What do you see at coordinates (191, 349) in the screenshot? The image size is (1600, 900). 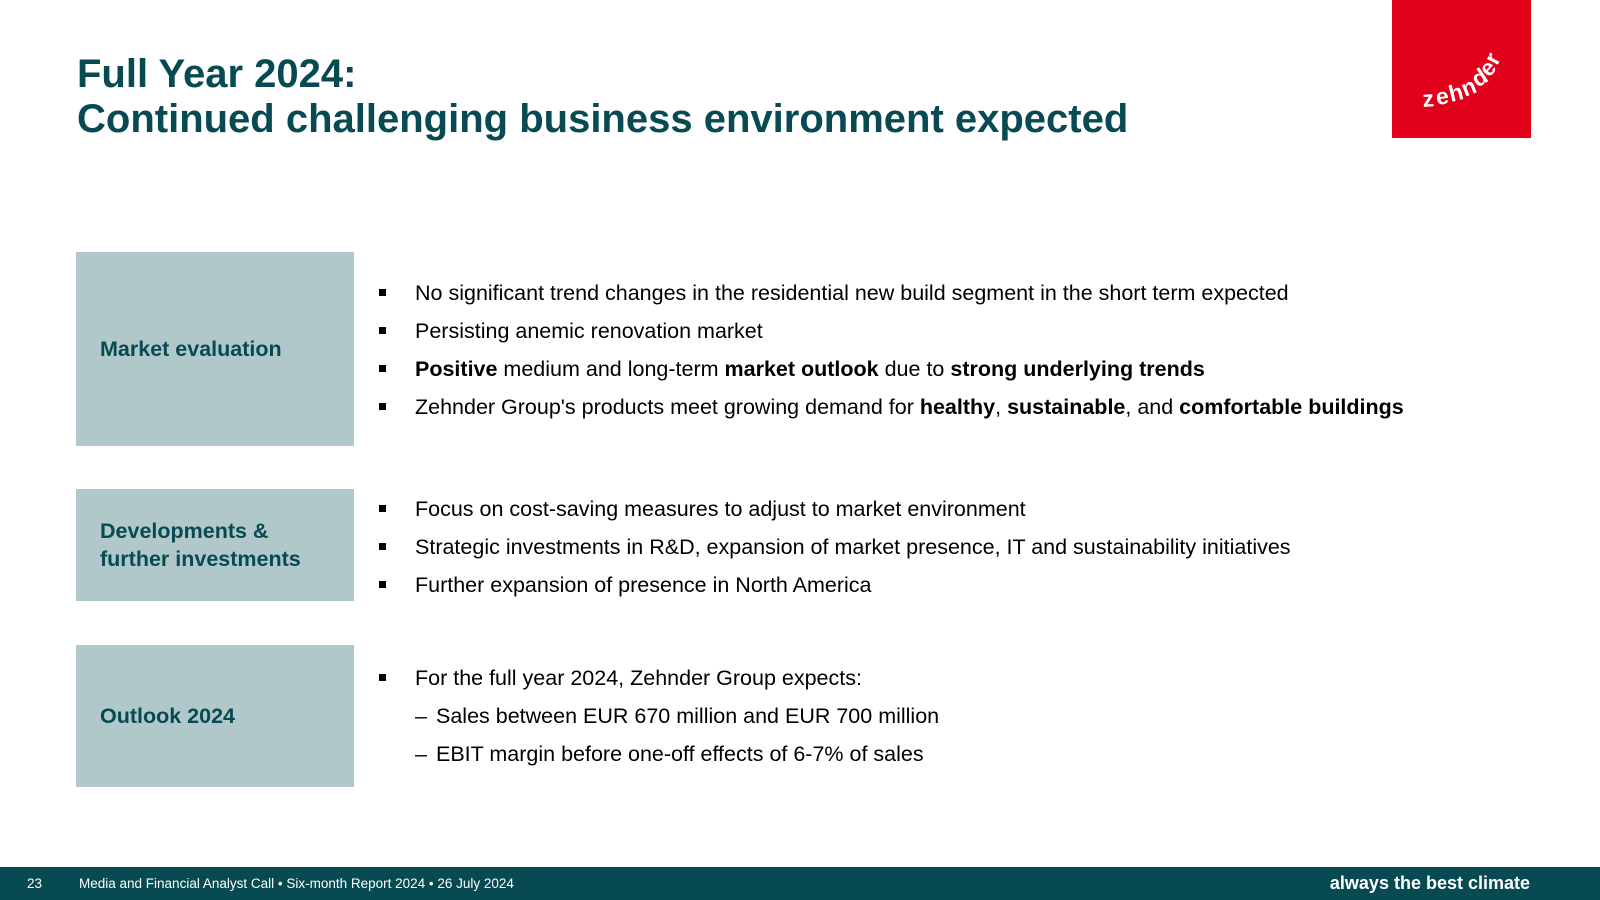 I see `market-evaluation-label-text: Market evaluation` at bounding box center [191, 349].